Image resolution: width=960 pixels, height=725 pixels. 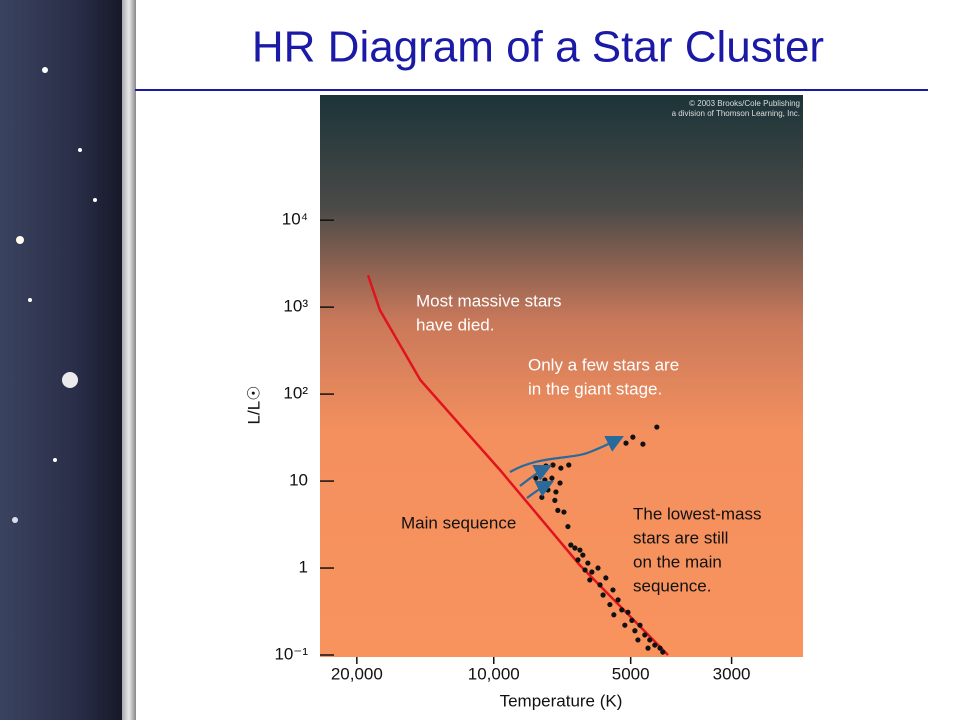 What do you see at coordinates (357, 673) in the screenshot?
I see `x-tick-label: 20,000` at bounding box center [357, 673].